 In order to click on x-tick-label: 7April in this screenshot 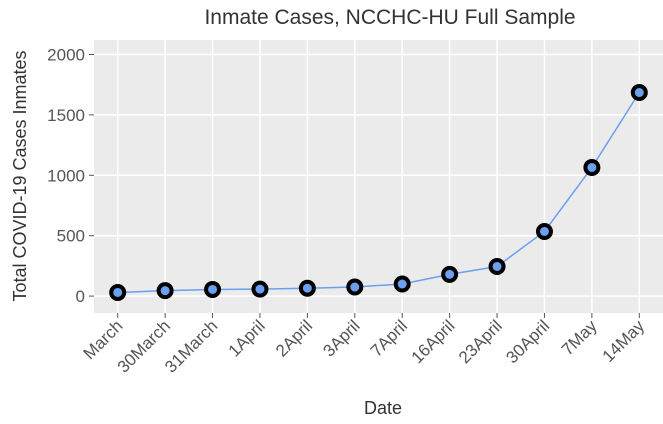, I will do `click(389, 338)`.